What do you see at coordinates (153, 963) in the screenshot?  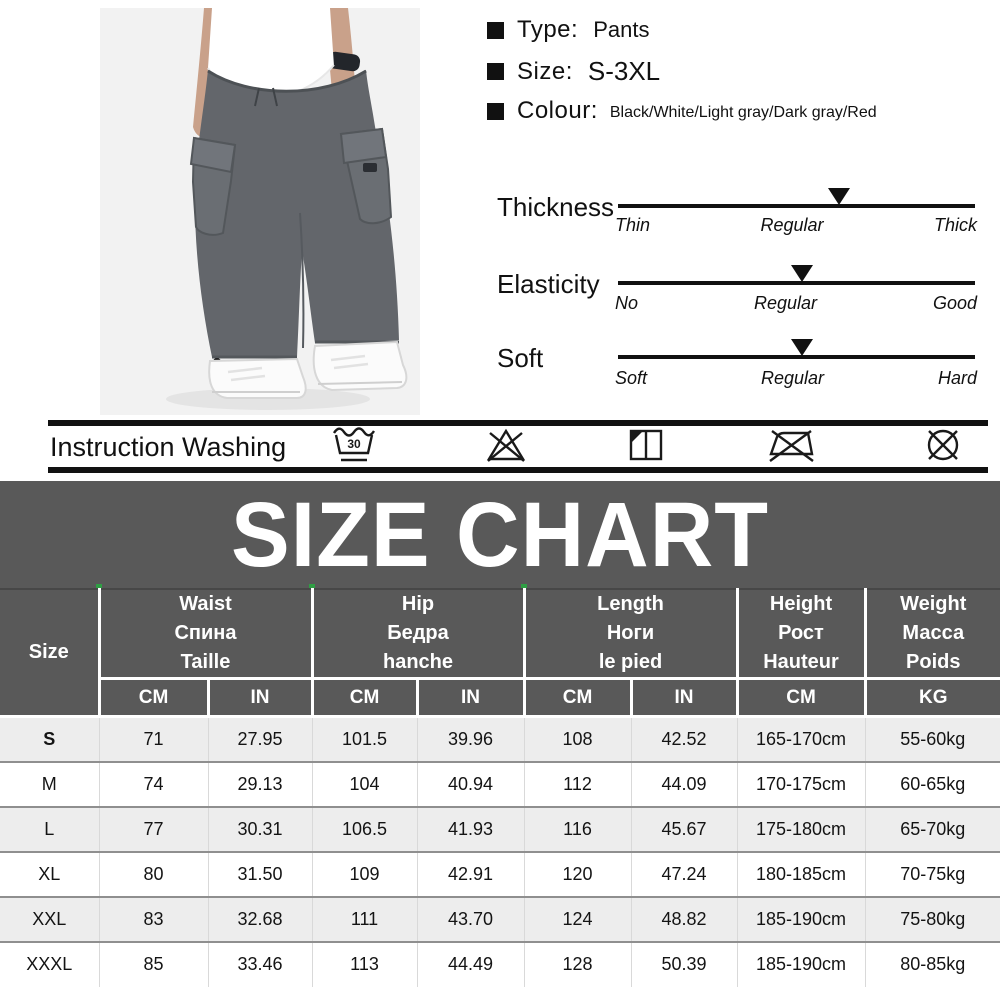 I see `value-cell: 85` at bounding box center [153, 963].